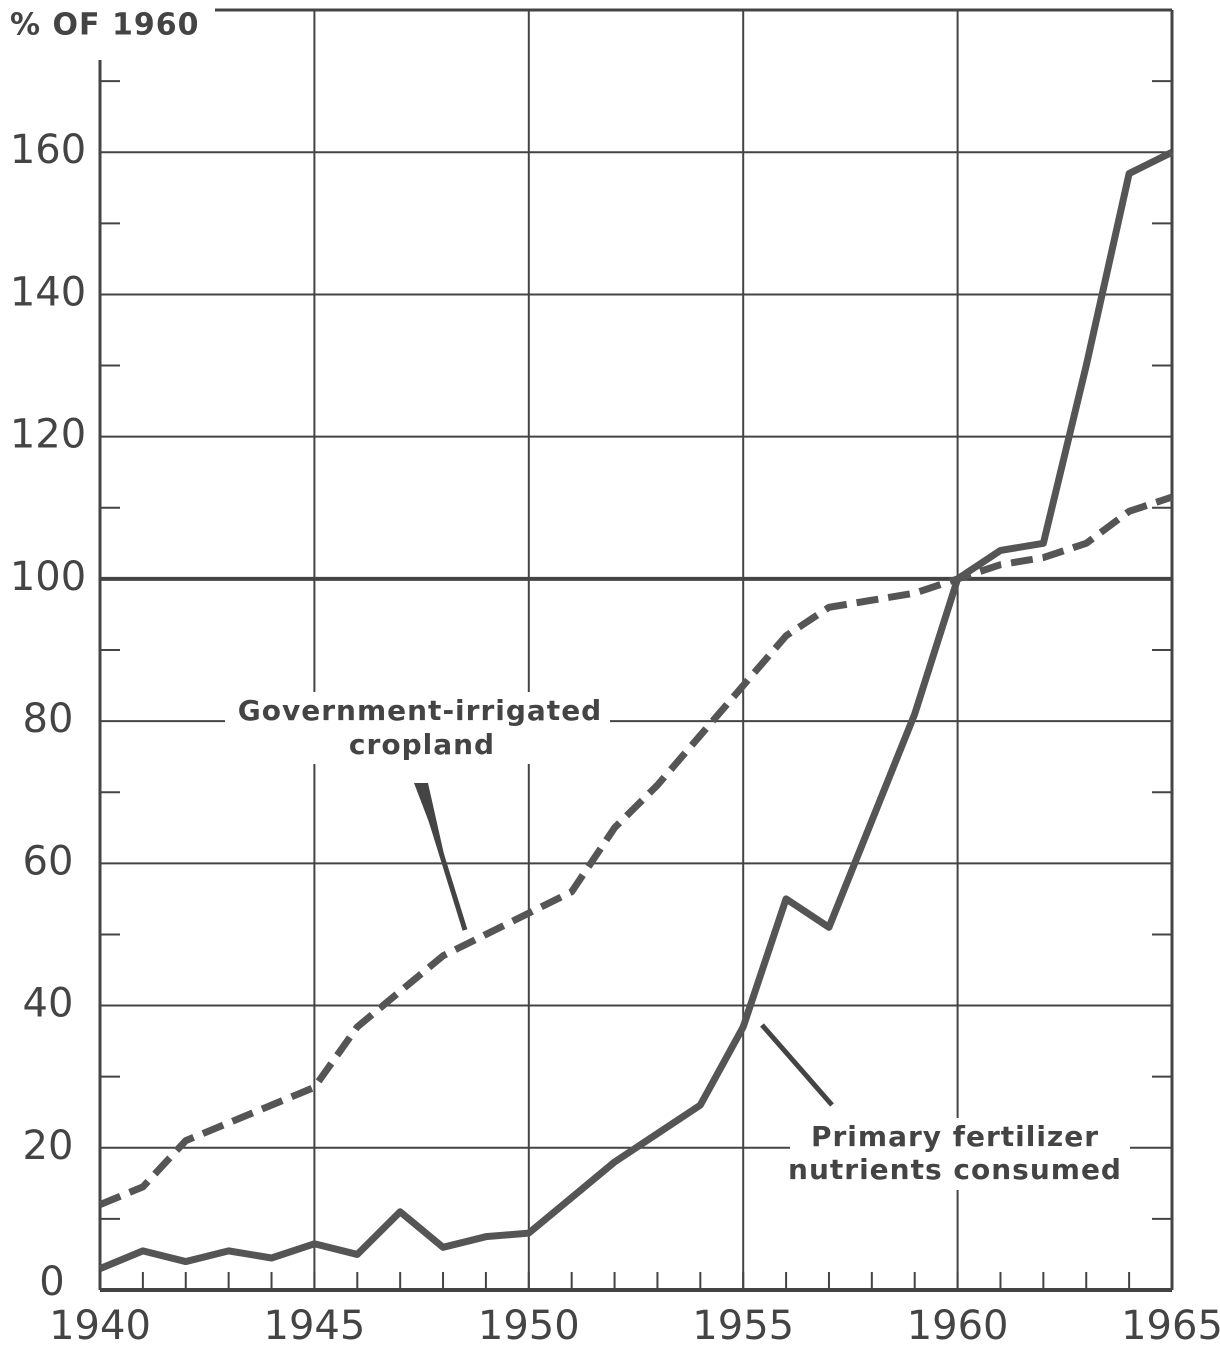 Image resolution: width=1220 pixels, height=1350 pixels. I want to click on y-axis-label: % OF 1960, so click(104, 25).